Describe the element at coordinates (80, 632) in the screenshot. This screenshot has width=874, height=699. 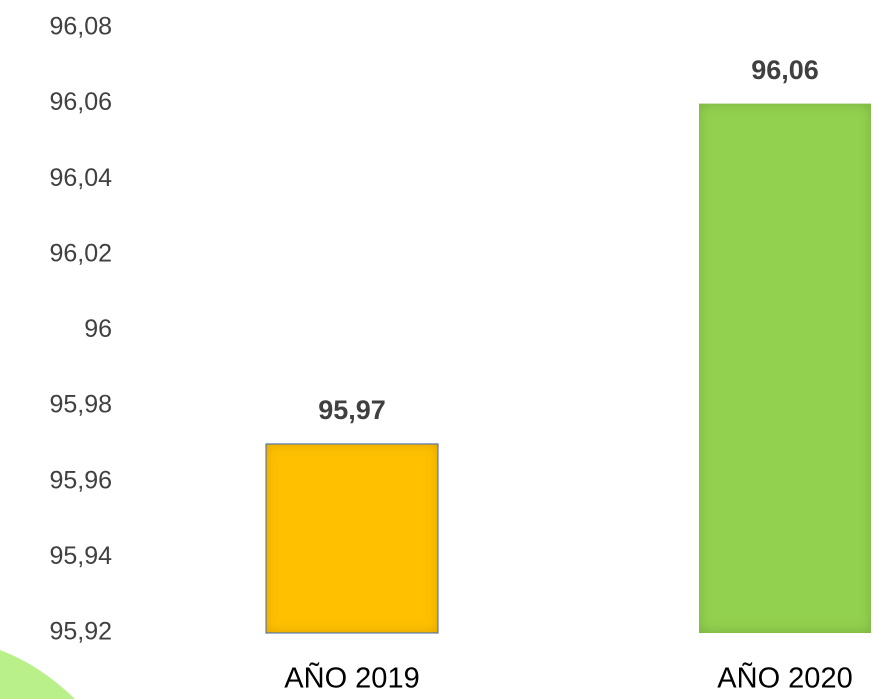
I see `y-tick-label: 95,92` at that location.